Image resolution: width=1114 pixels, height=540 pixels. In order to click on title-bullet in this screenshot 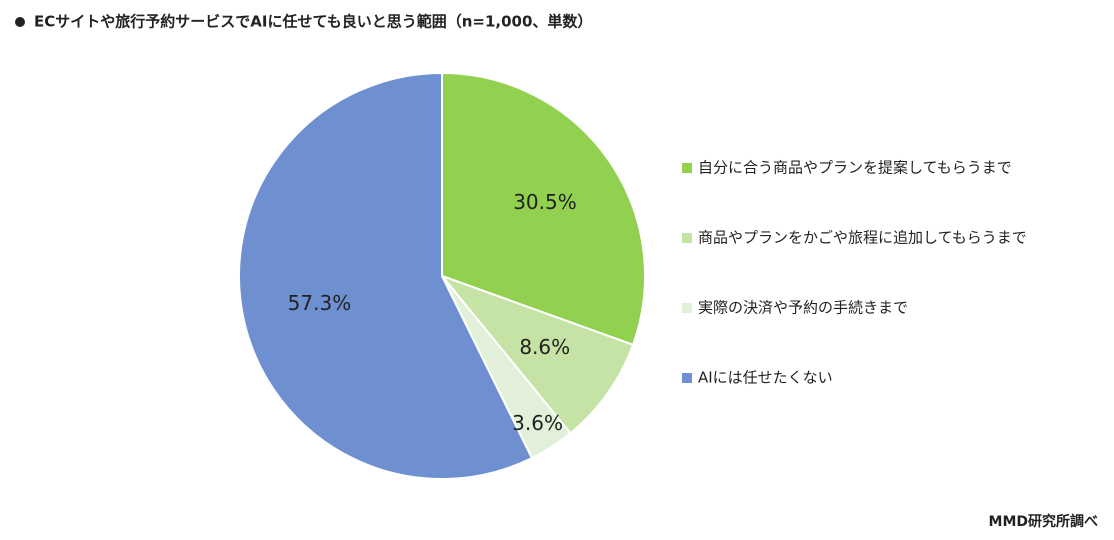, I will do `click(20, 22)`.